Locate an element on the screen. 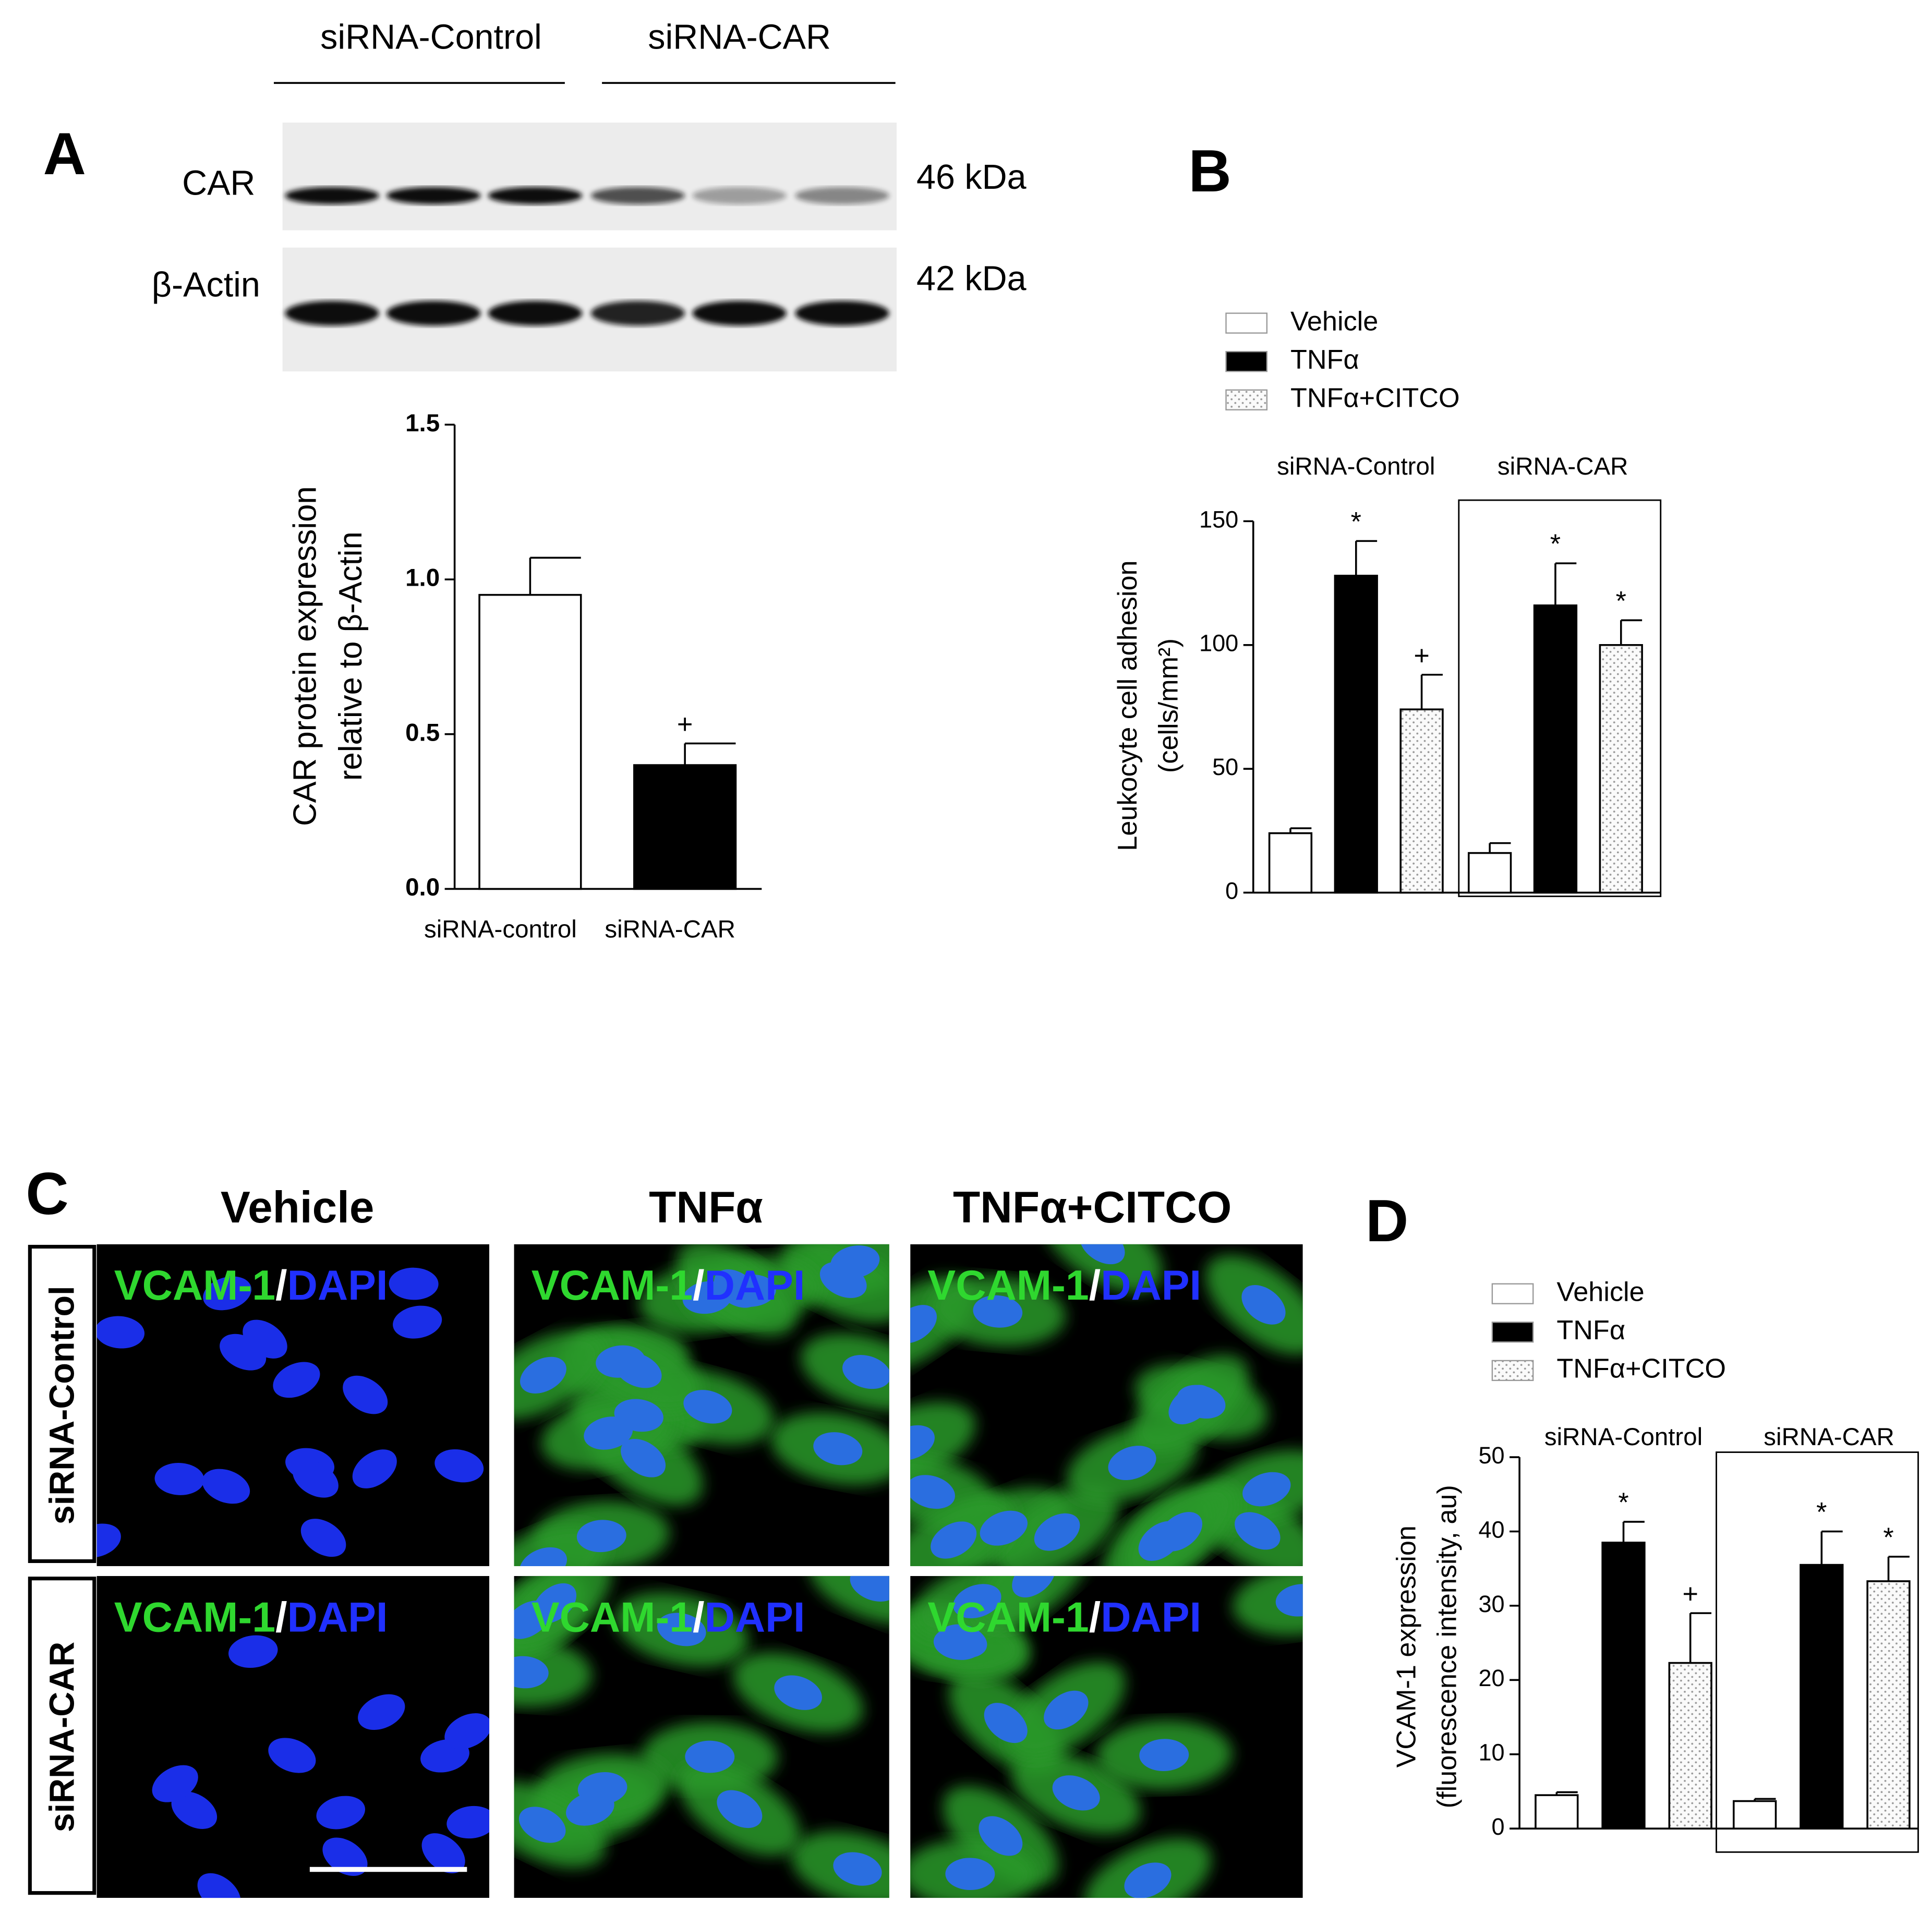  y-tick-label: 0.5 is located at coordinates (422, 733).